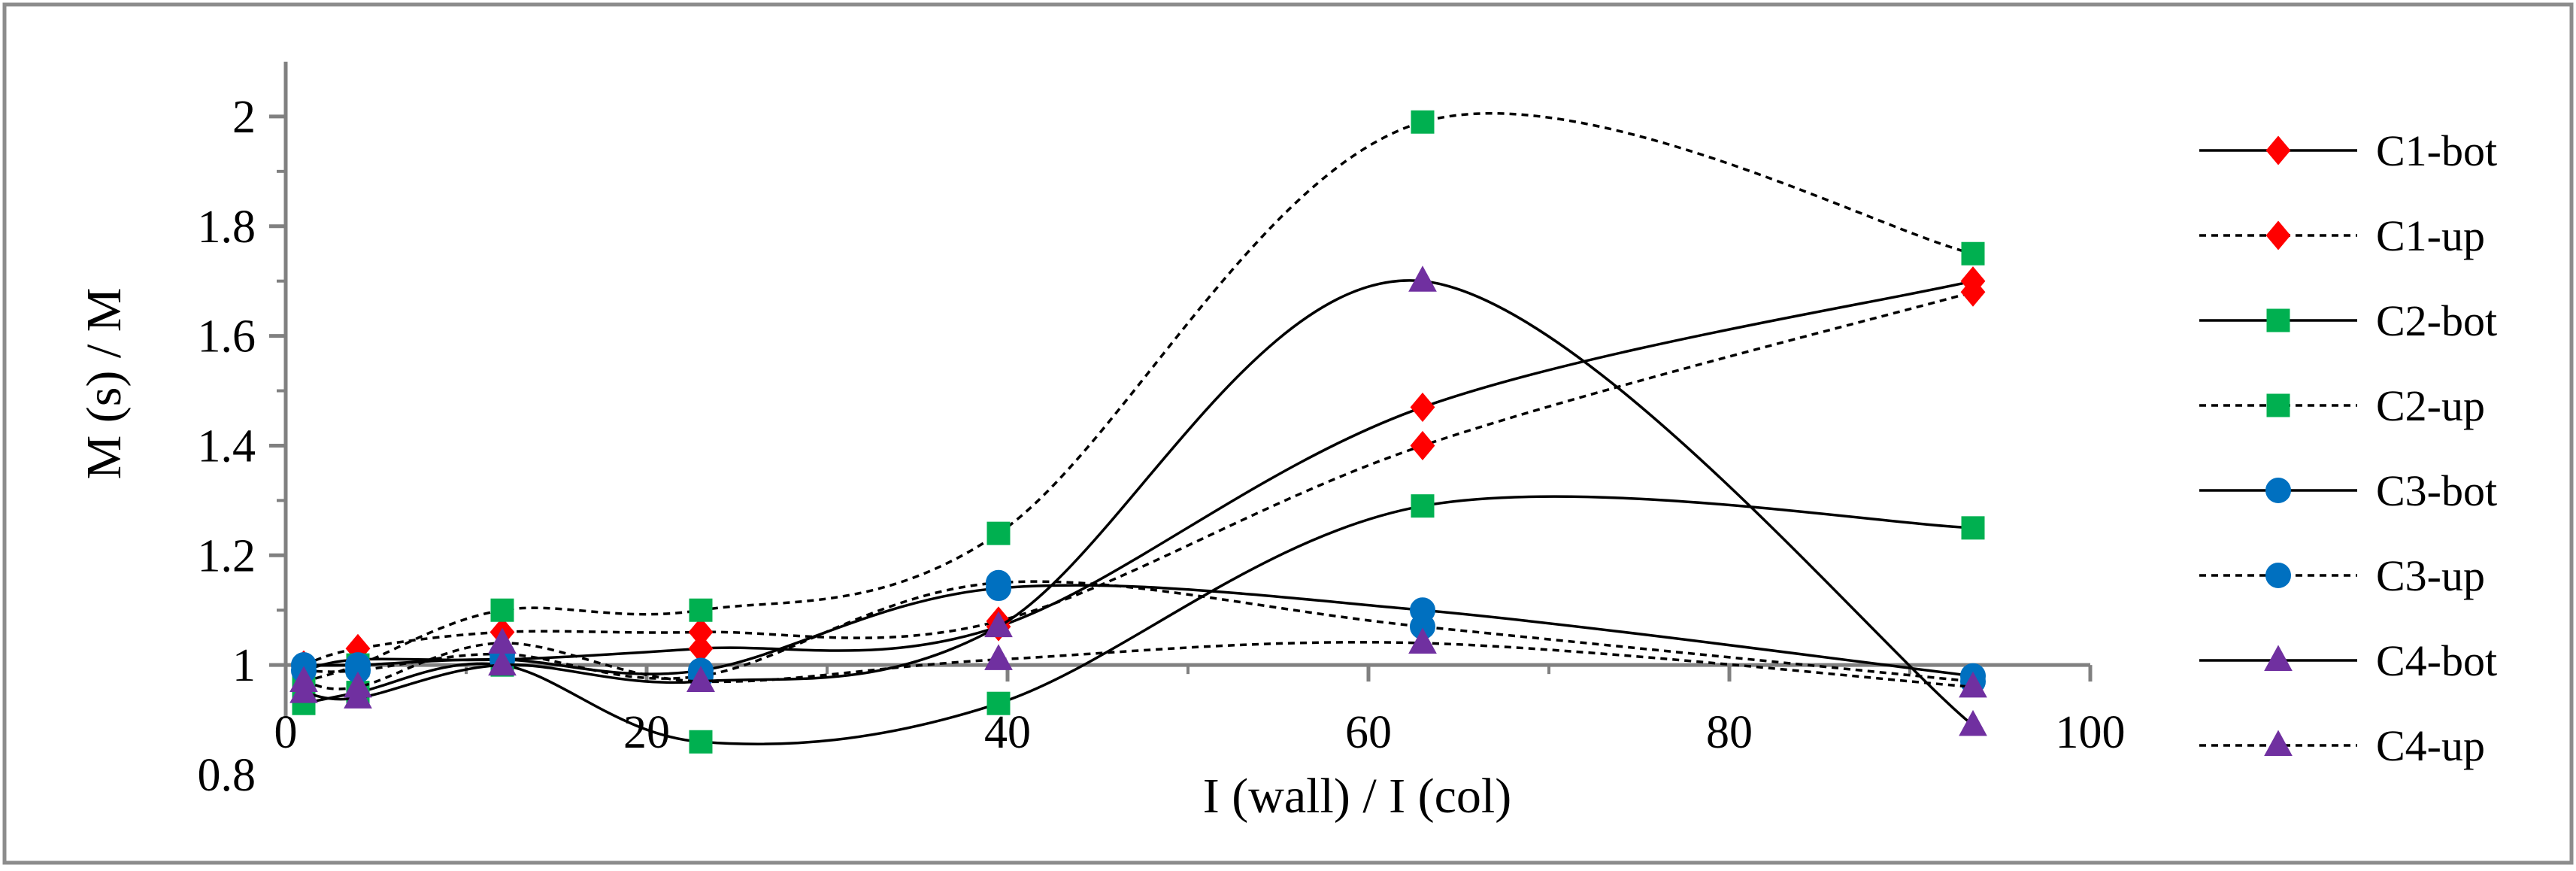 This screenshot has height=871, width=2576. Describe the element at coordinates (227, 776) in the screenshot. I see `y-tick-label: 0.8` at that location.